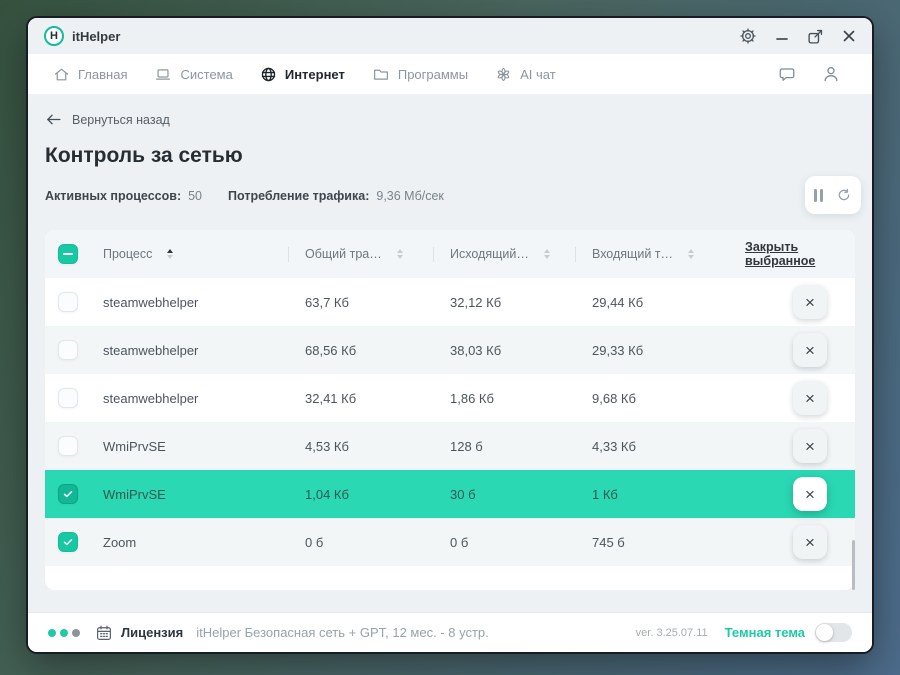 The width and height of the screenshot is (900, 675). I want to click on active-processes-stat: Активных процессов: 50, so click(123, 196).